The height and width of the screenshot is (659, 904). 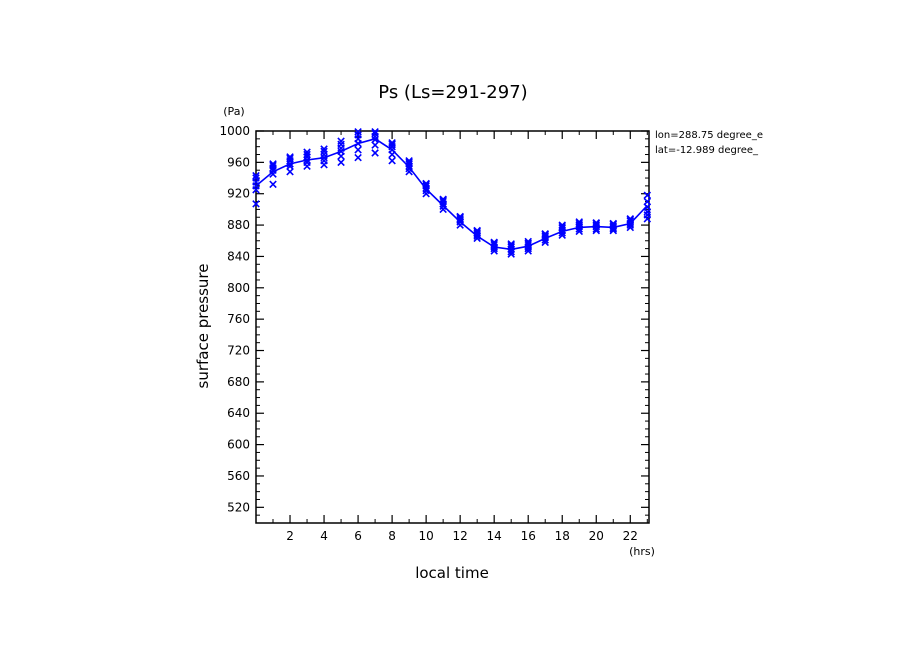 What do you see at coordinates (358, 536) in the screenshot?
I see `x-tick-label: 6` at bounding box center [358, 536].